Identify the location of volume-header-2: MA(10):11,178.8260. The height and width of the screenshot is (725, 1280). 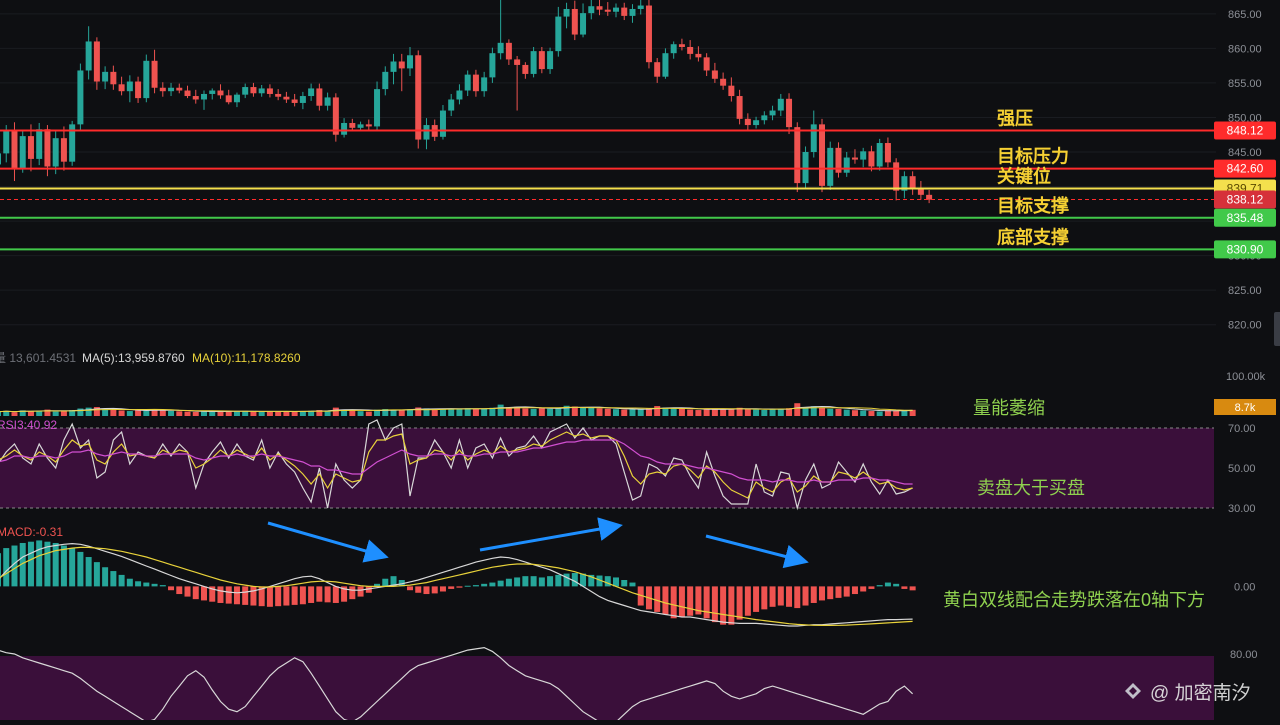
(246, 358).